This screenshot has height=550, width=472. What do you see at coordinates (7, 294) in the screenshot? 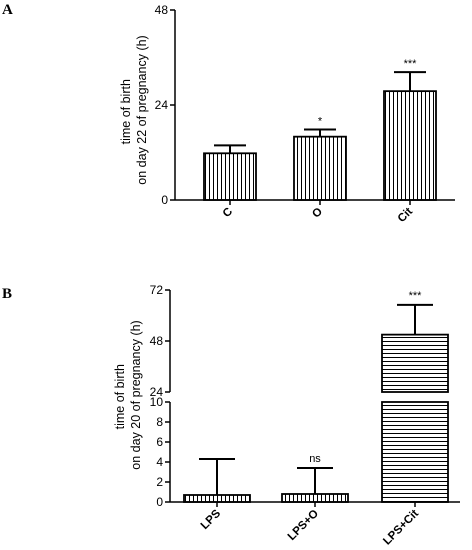
I see `panel-b-letter: B` at bounding box center [7, 294].